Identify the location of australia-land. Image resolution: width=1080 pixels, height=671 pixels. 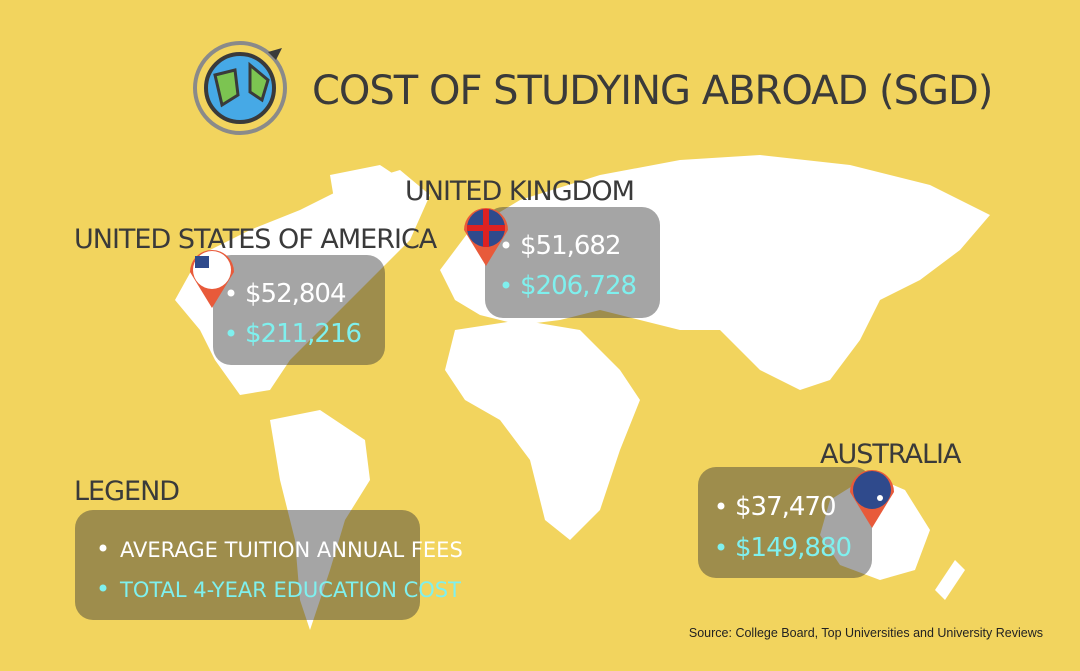
(875, 527).